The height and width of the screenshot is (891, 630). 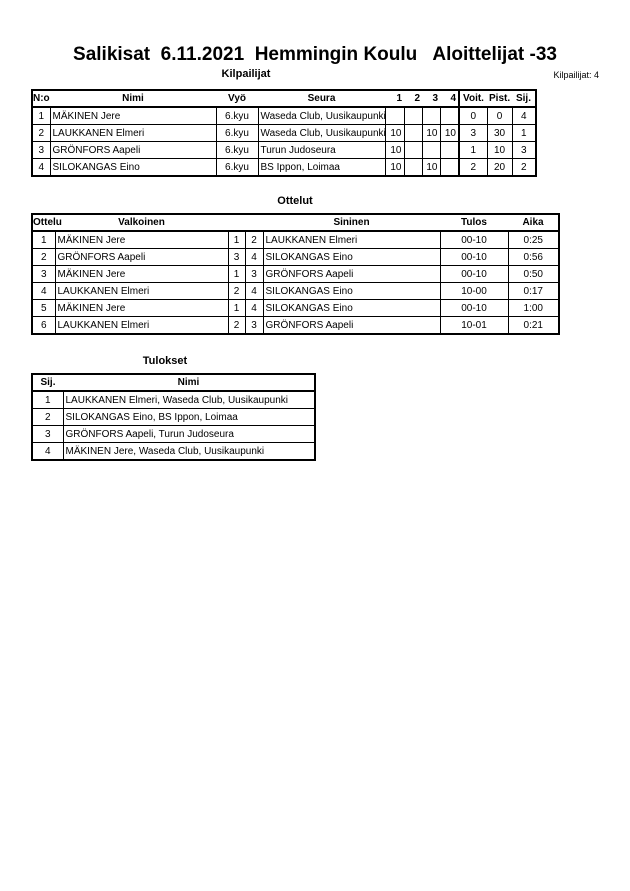 I want to click on table-row: 3 GRÖNFORS Aapeli, Turun Judoseura, so click(x=173, y=434).